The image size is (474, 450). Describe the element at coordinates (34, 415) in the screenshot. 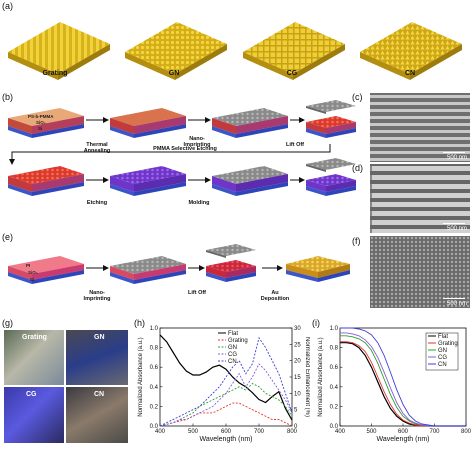

I see `photo-cg: CG` at that location.